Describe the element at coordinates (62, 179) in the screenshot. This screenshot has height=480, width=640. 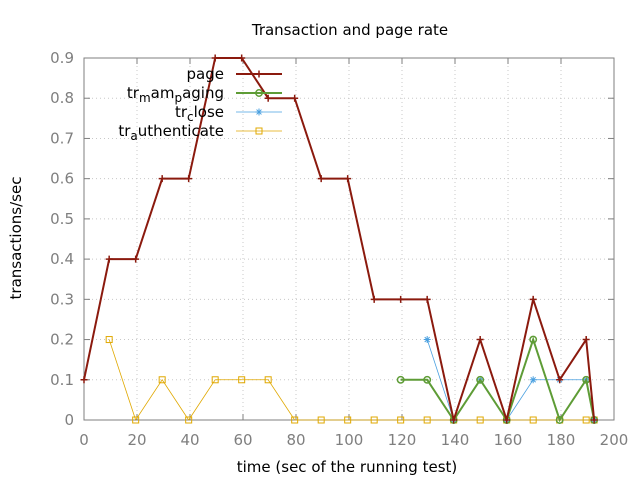
I see `y-tick-label: 0.6` at that location.